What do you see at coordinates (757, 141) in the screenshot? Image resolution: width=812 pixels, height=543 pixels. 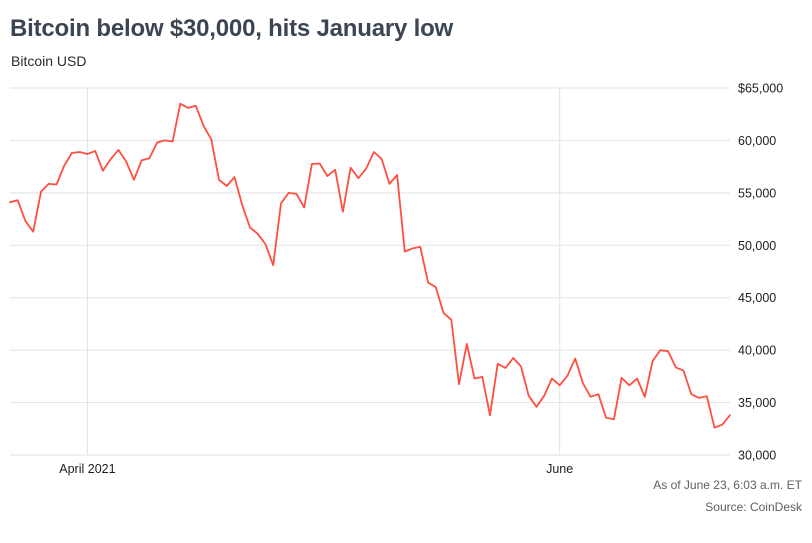 I see `y-axis-label: 60,000` at bounding box center [757, 141].